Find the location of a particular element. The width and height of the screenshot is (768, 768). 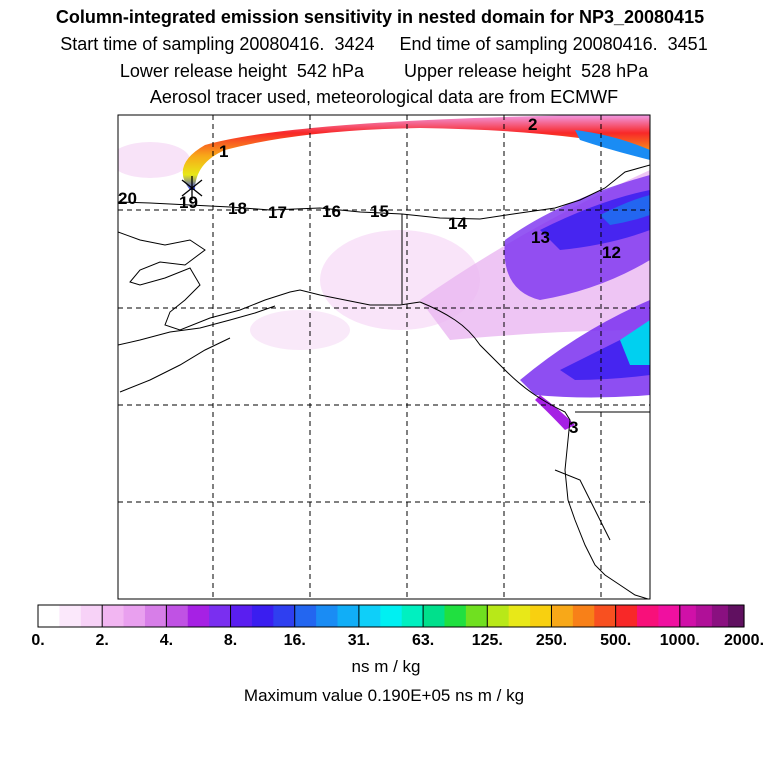

track-label: 12 is located at coordinates (611, 252).